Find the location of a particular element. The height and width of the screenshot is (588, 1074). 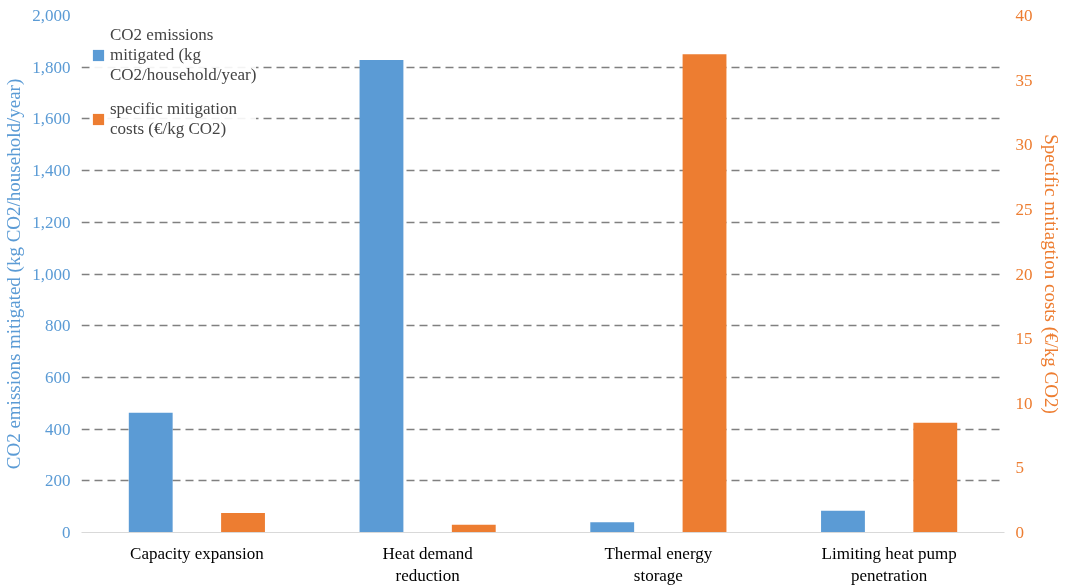

y2-tick-label: 20 is located at coordinates (1024, 274).